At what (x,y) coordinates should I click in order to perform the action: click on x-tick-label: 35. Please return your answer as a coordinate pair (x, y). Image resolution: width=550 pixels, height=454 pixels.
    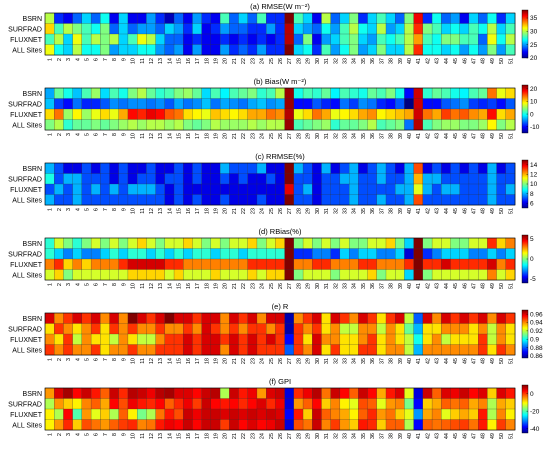
    Looking at the image, I should click on (364, 211).